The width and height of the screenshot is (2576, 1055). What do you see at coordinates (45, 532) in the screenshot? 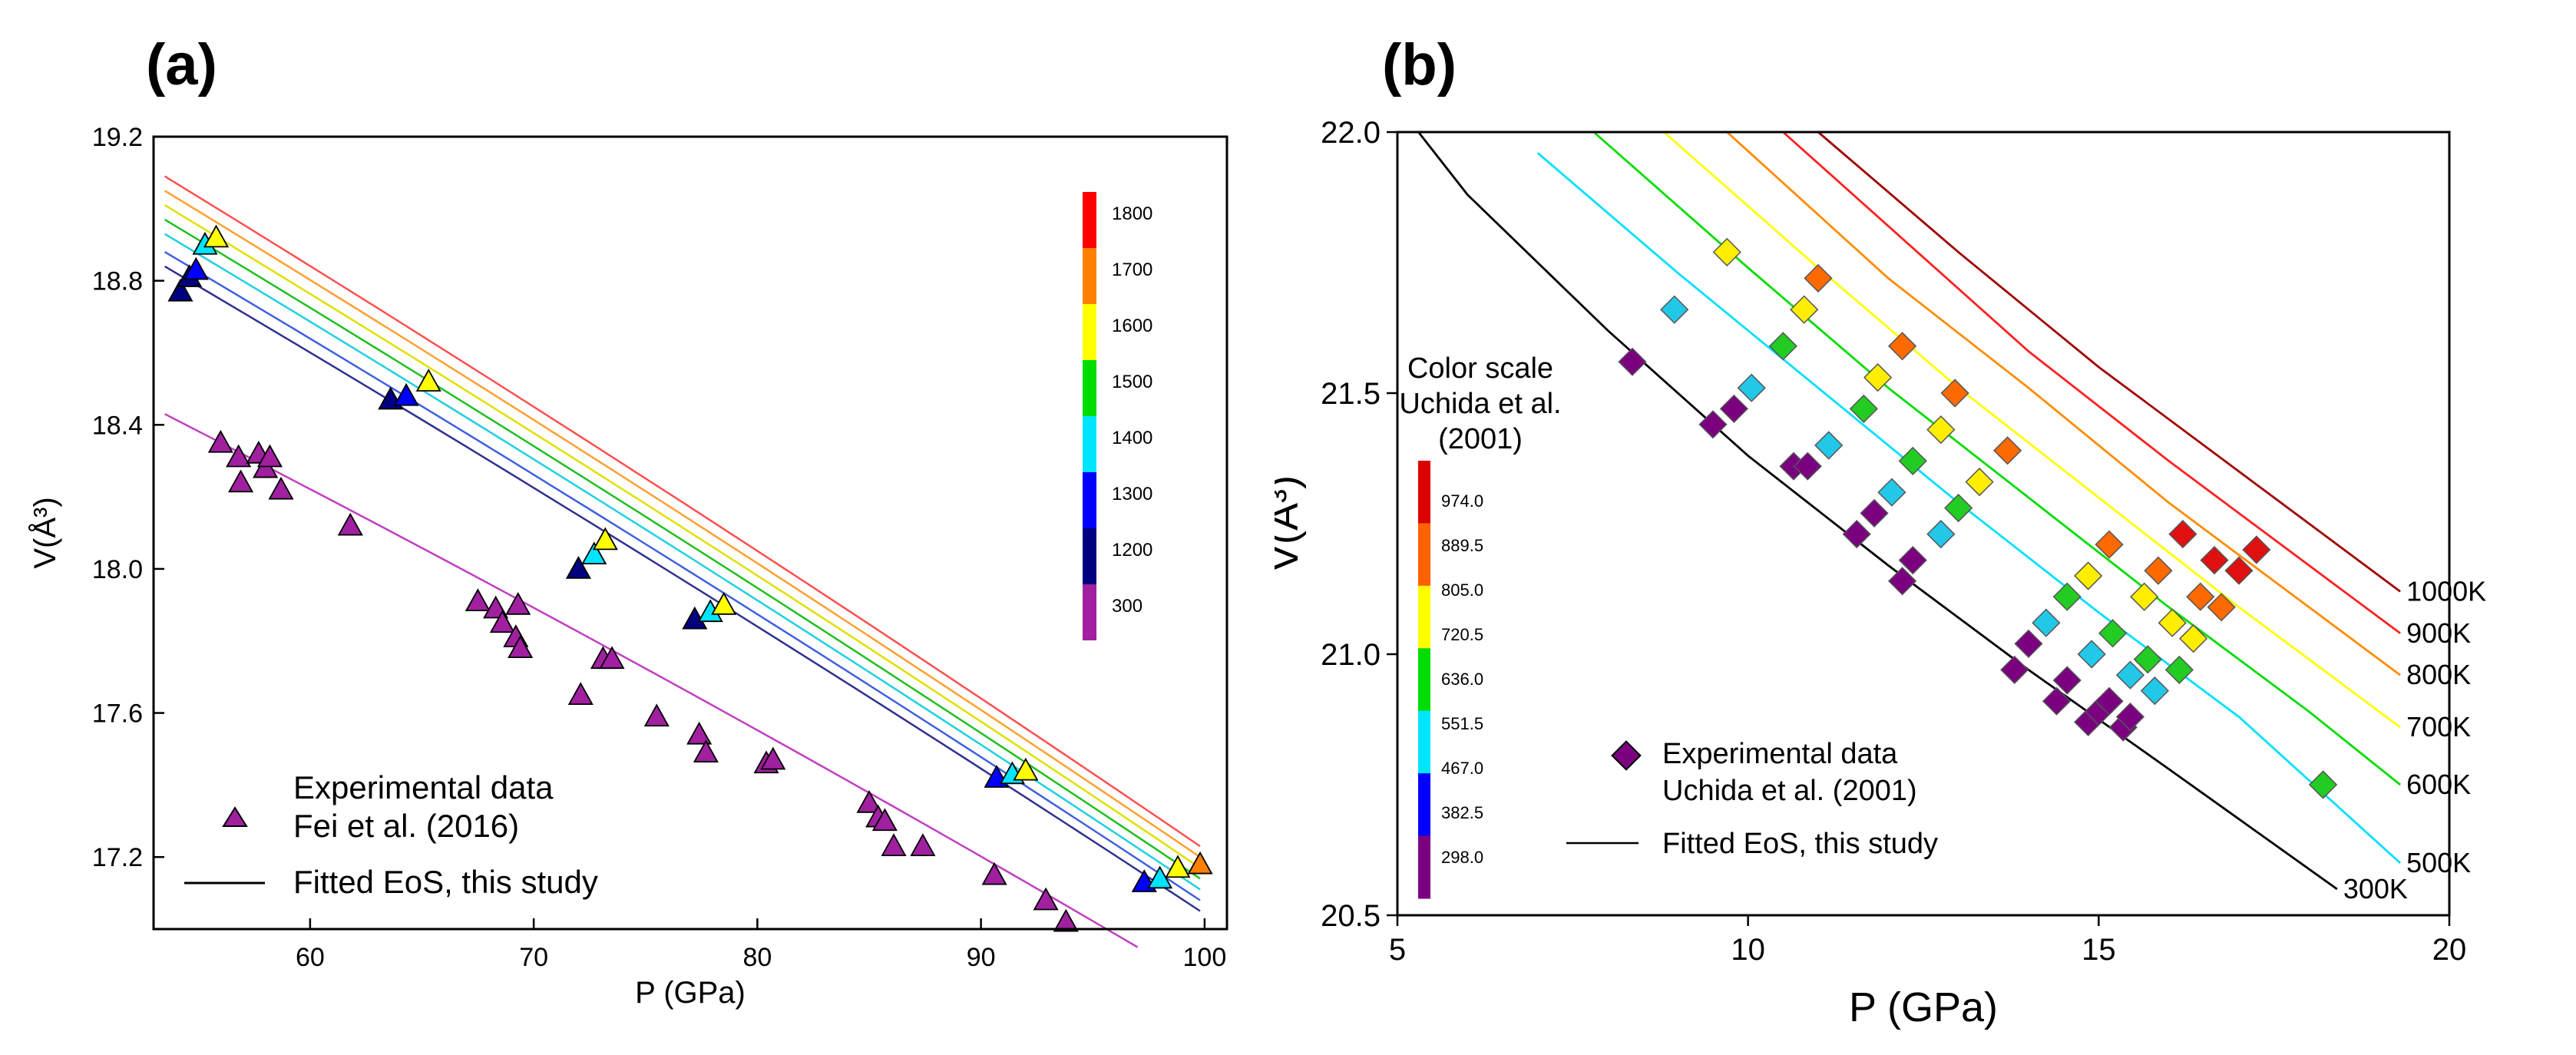
I see `y-axis-title-a: V(Å³)` at bounding box center [45, 532].